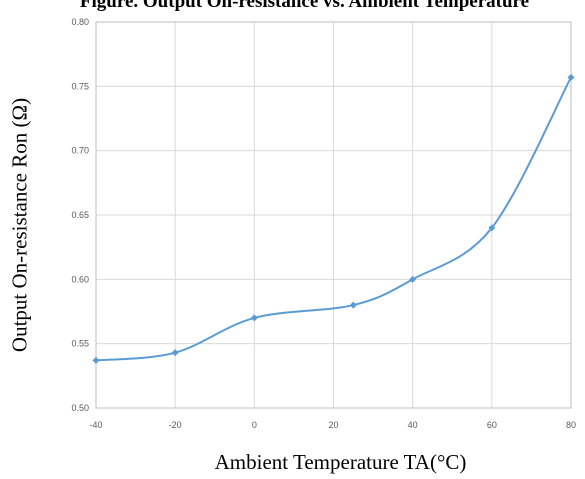 Image resolution: width=585 pixels, height=479 pixels. What do you see at coordinates (492, 425) in the screenshot?
I see `x-tick-label: 60` at bounding box center [492, 425].